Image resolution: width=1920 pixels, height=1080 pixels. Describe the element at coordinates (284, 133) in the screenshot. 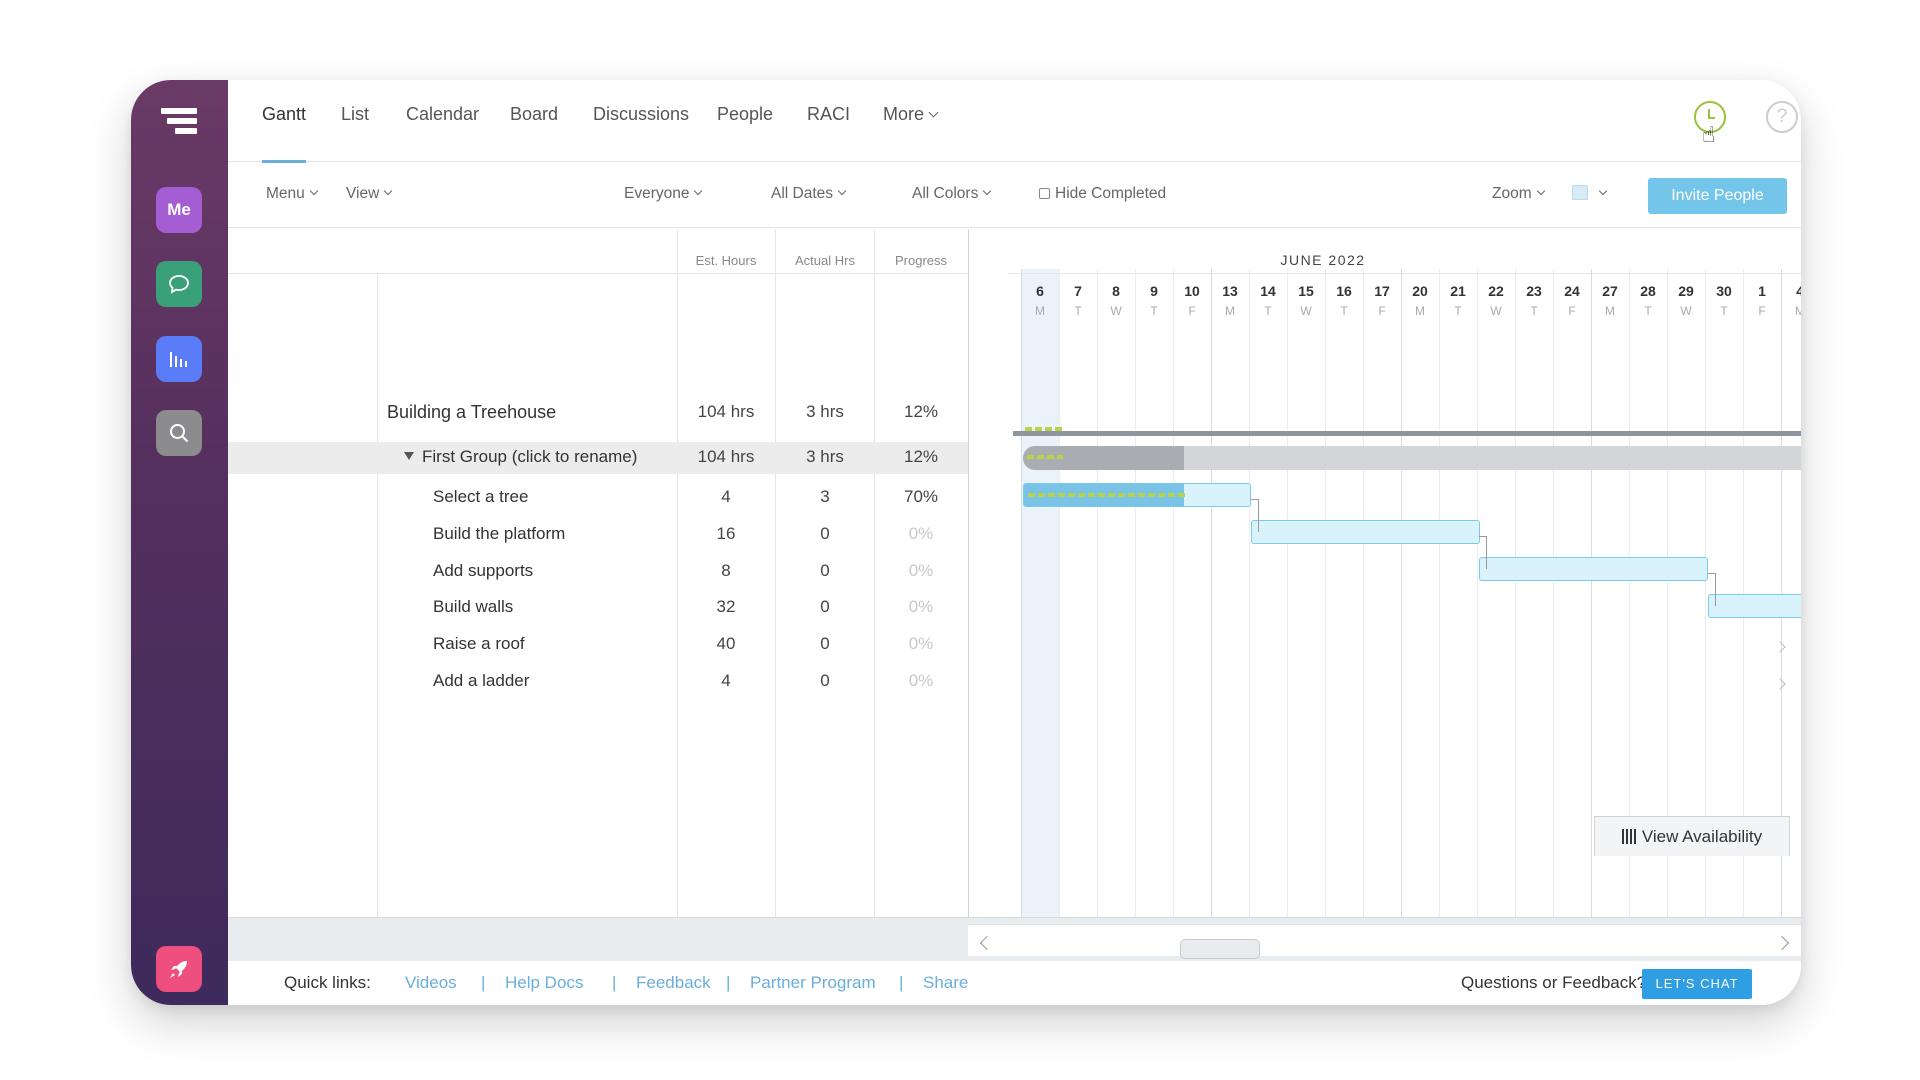

I see `tab-gantt: Gantt` at that location.